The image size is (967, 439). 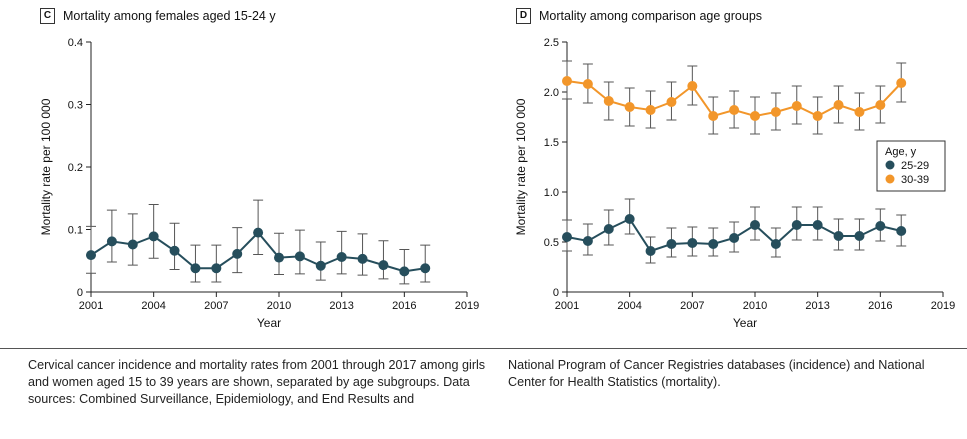 What do you see at coordinates (46, 166) in the screenshot?
I see `panel-c-y-axis-label: Mortality rate per 100 000` at bounding box center [46, 166].